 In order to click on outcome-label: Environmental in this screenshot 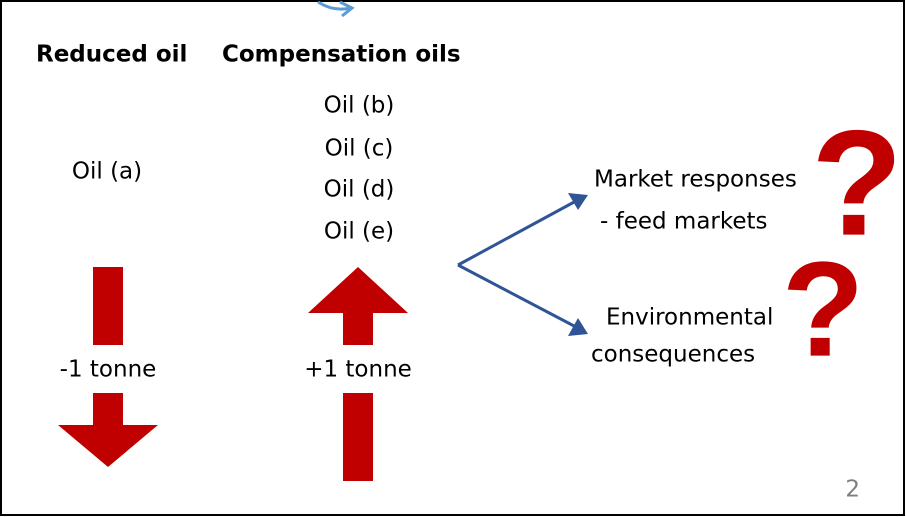, I will do `click(689, 318)`.